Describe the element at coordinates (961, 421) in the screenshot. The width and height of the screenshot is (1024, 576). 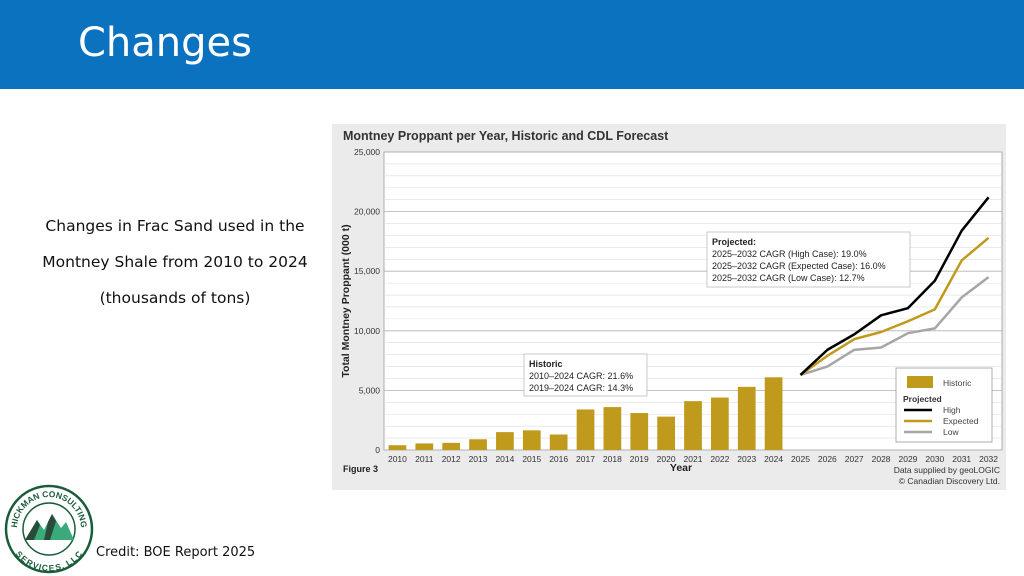
I see `legend-expected-label: Expected` at that location.